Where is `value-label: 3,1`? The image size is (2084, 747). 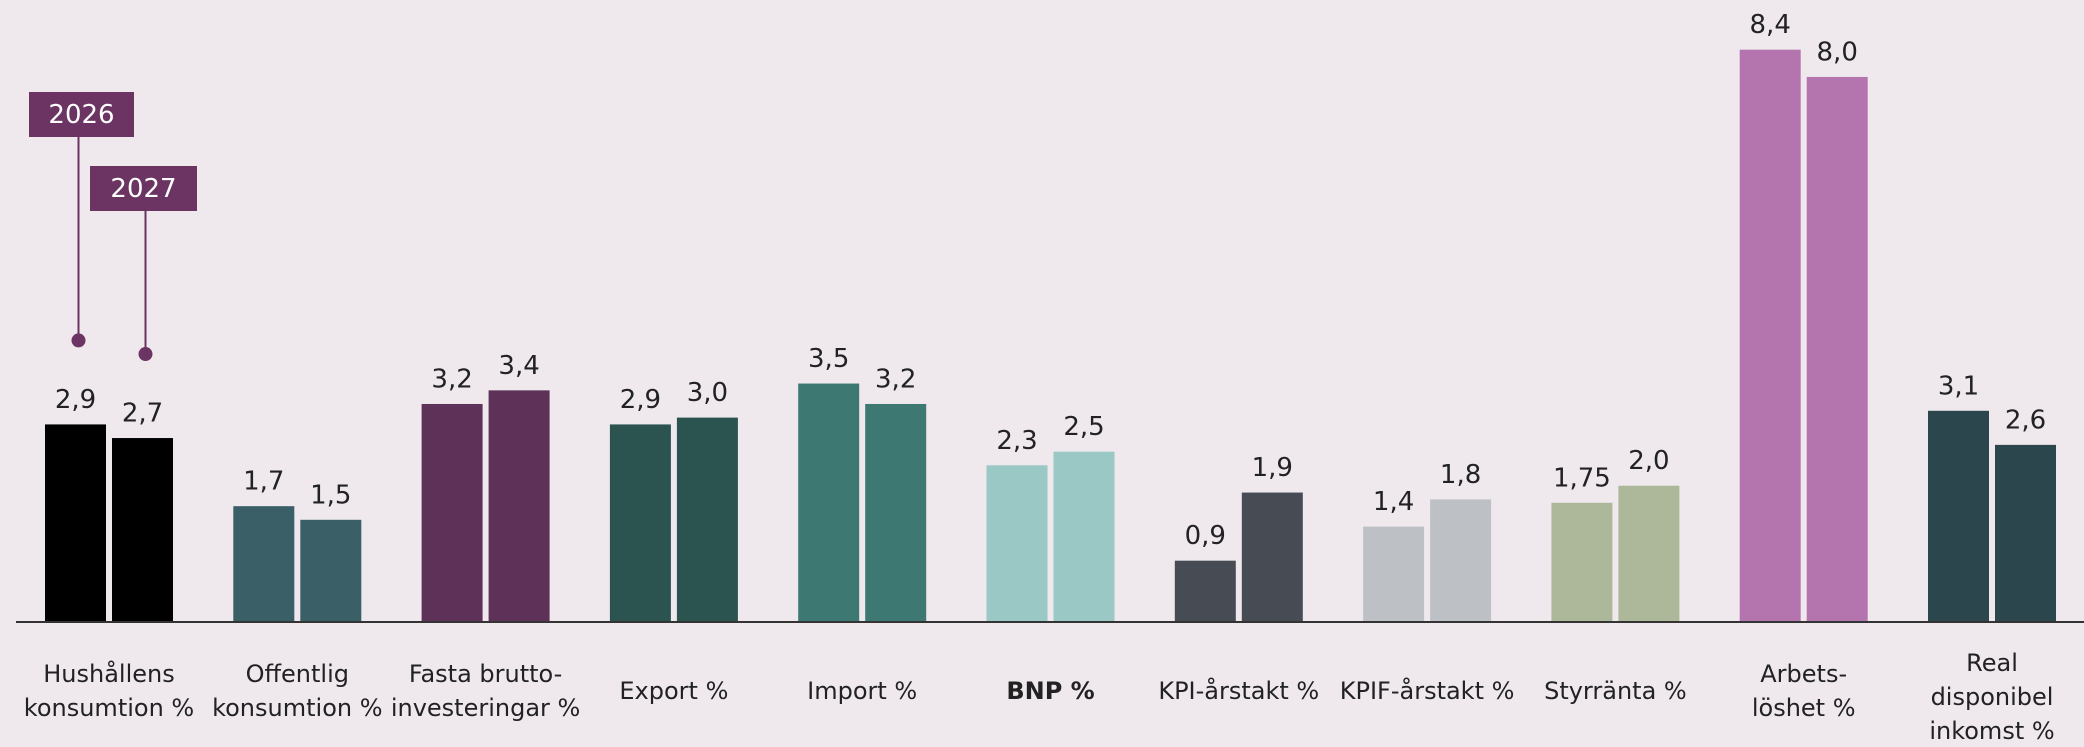 value-label: 3,1 is located at coordinates (1958, 386).